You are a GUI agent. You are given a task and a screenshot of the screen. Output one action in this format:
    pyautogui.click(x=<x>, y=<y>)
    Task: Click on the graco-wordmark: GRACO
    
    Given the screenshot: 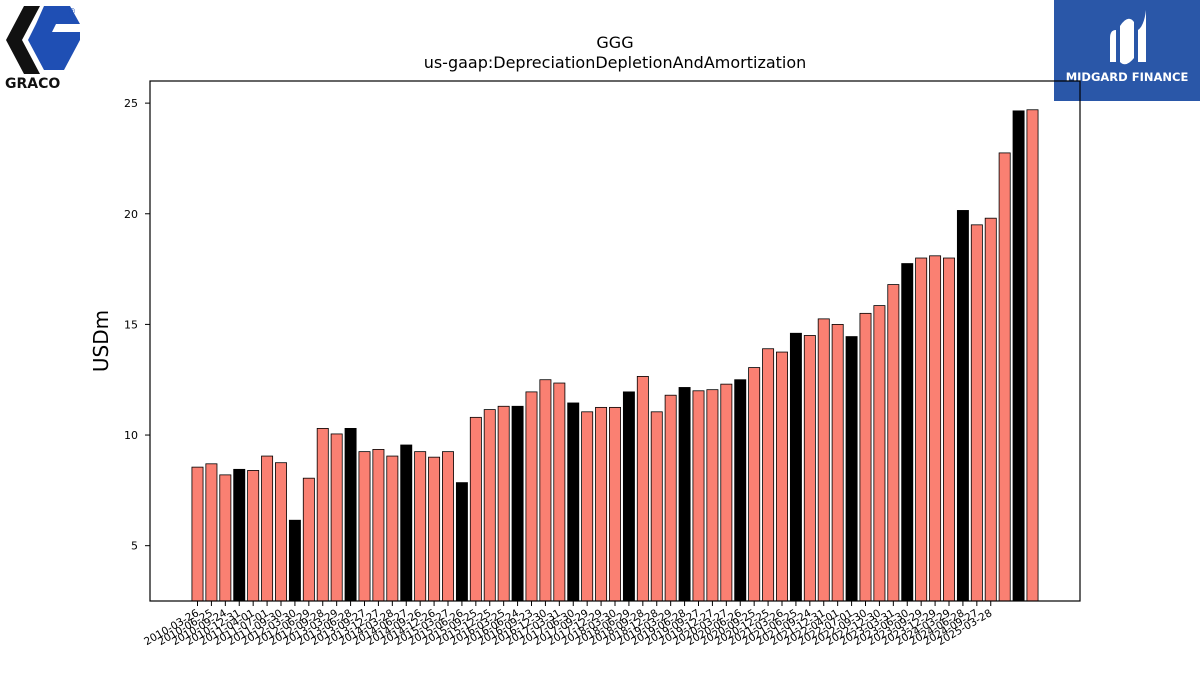 What is the action you would take?
    pyautogui.click(x=32, y=83)
    